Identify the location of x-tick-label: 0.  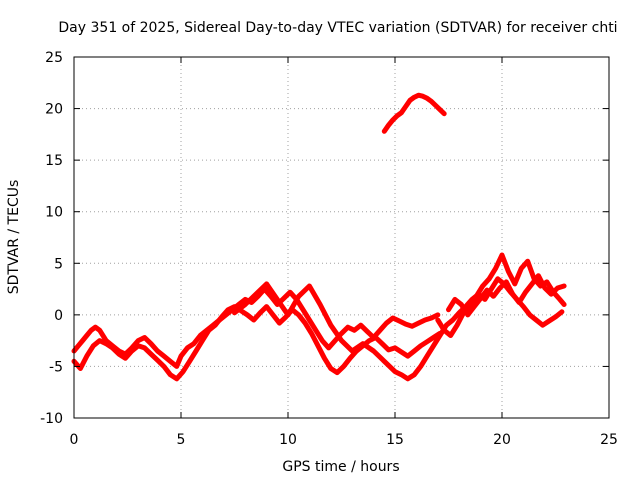
(74, 440).